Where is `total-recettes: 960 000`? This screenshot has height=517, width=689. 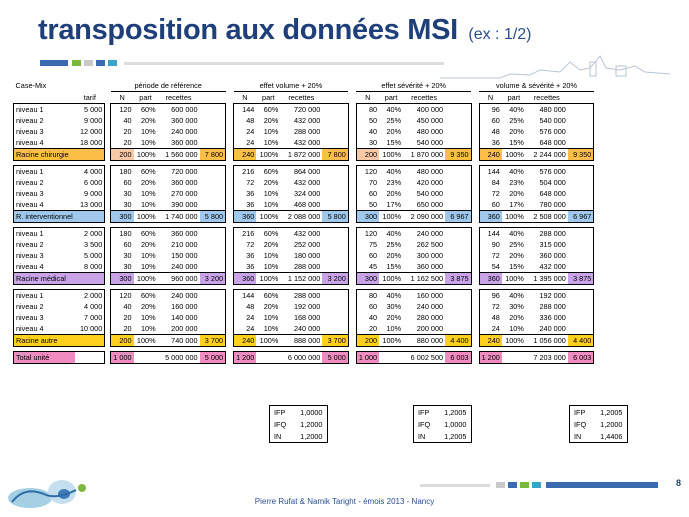 total-recettes: 960 000 is located at coordinates (178, 278).